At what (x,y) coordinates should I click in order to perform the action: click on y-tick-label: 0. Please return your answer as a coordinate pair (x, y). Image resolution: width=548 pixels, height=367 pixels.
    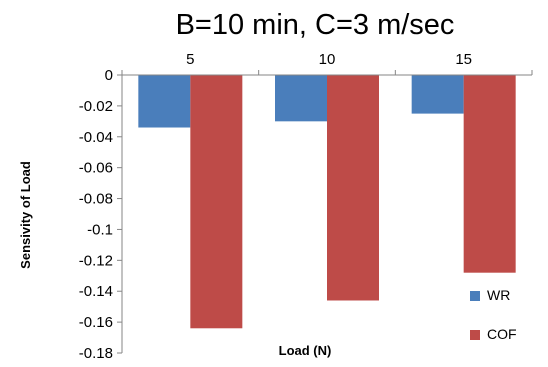
    Looking at the image, I should click on (109, 75).